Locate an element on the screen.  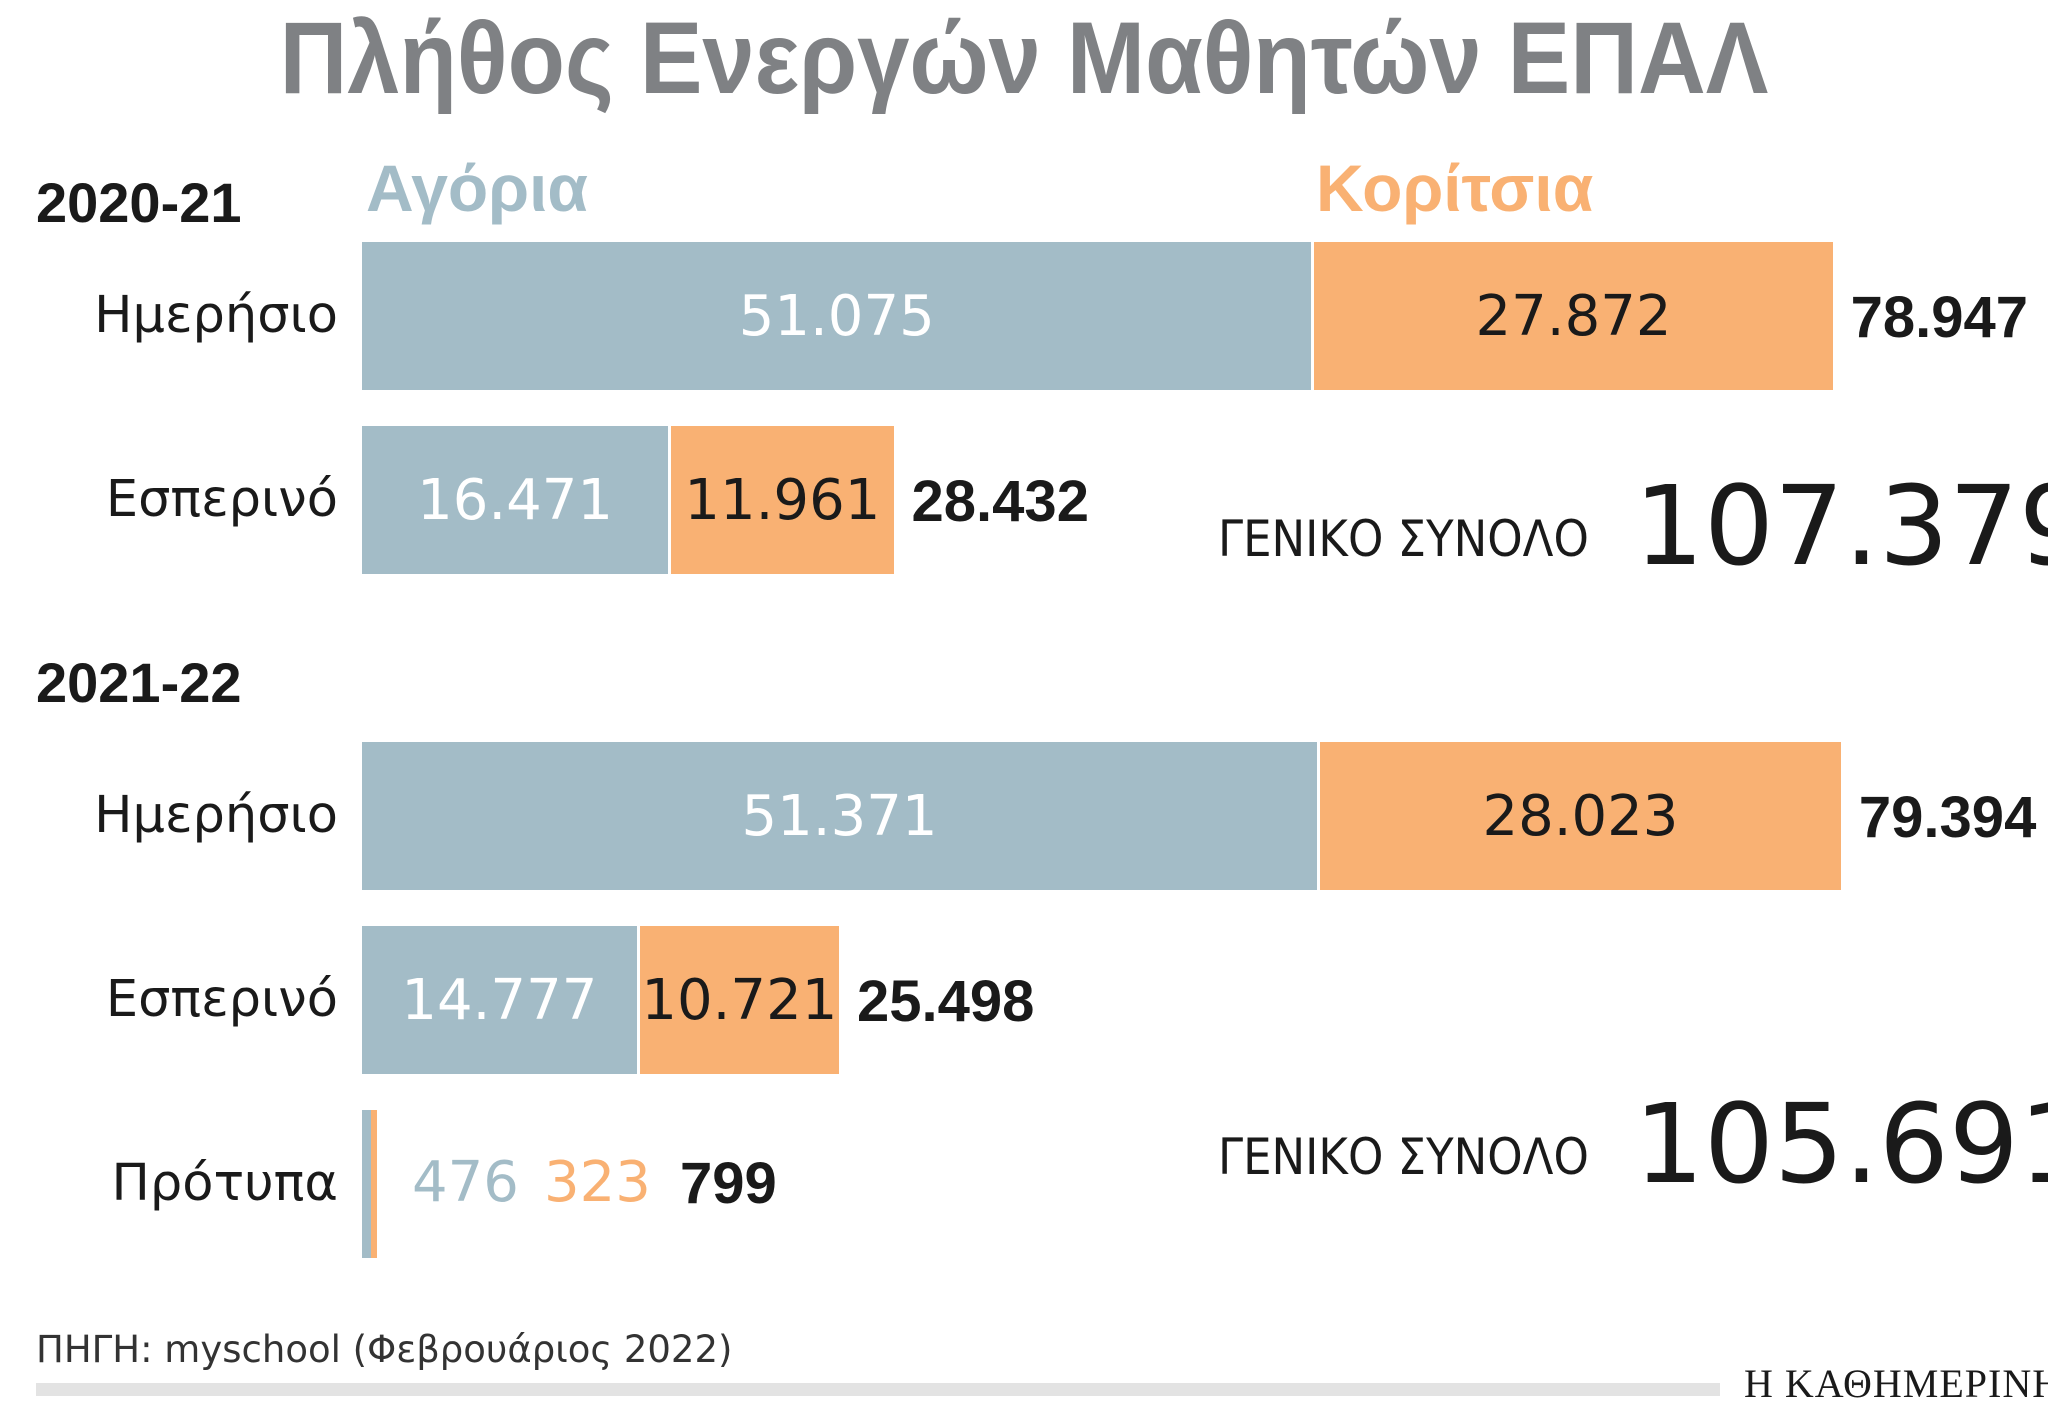
grand-total-value-2021-22: 105.691 is located at coordinates (1841, 1144).